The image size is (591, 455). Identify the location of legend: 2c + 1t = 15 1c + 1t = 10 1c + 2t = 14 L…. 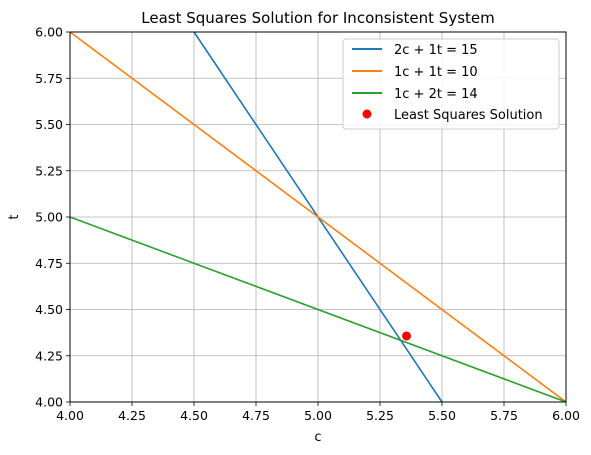
(451, 84).